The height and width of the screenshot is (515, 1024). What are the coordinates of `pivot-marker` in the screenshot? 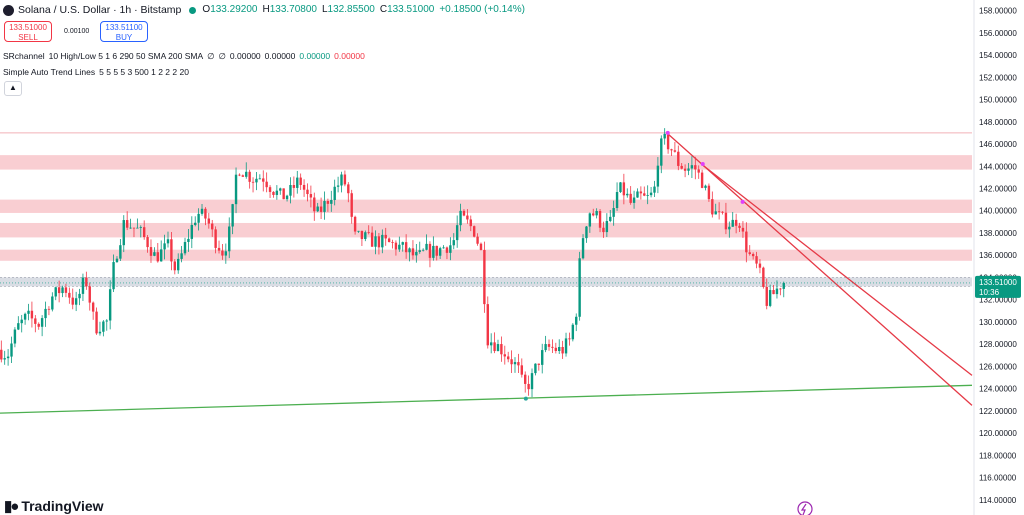 It's located at (702, 164).